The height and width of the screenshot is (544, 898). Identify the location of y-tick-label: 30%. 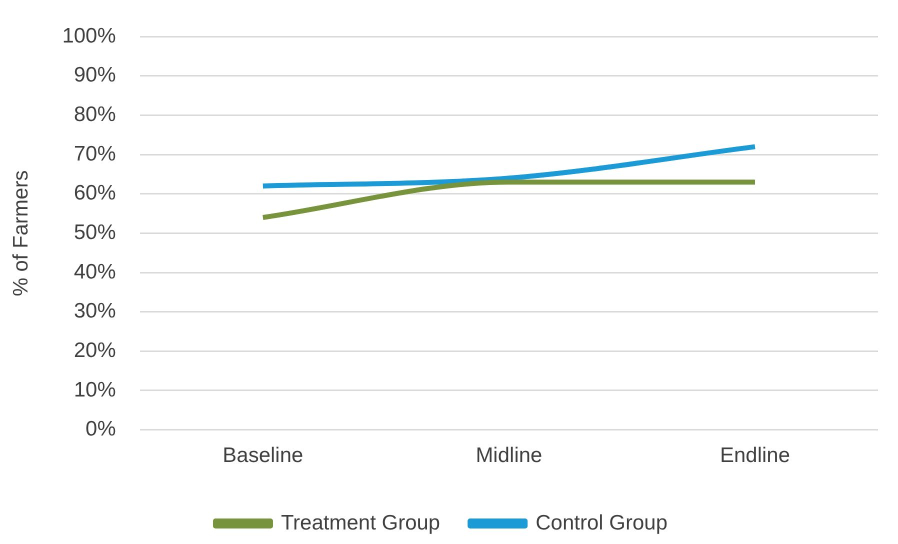
(95, 311).